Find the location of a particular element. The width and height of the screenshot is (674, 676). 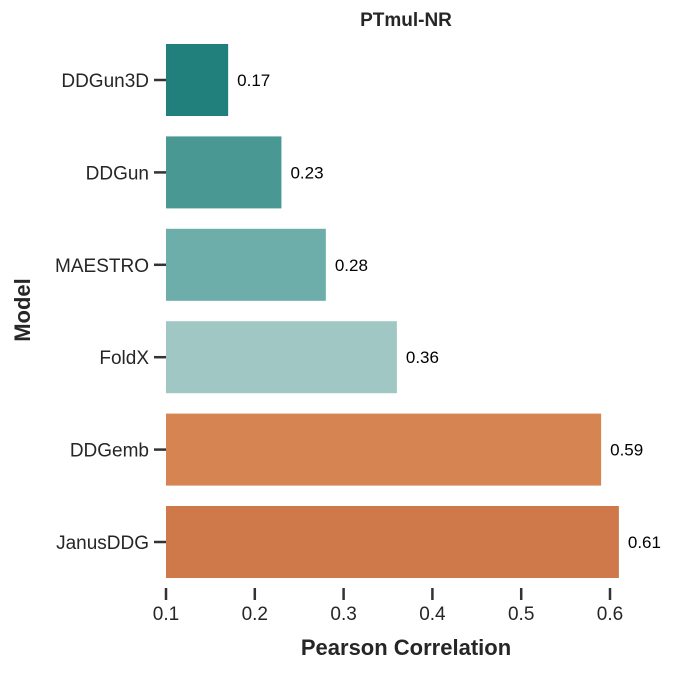

bar-ddgun3d is located at coordinates (197, 80).